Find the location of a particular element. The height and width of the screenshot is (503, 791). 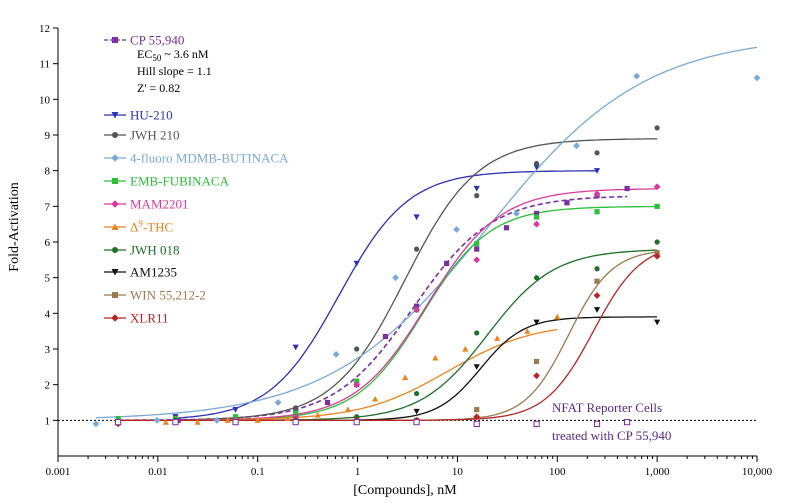

y-tick-label: 3 is located at coordinates (48, 350).